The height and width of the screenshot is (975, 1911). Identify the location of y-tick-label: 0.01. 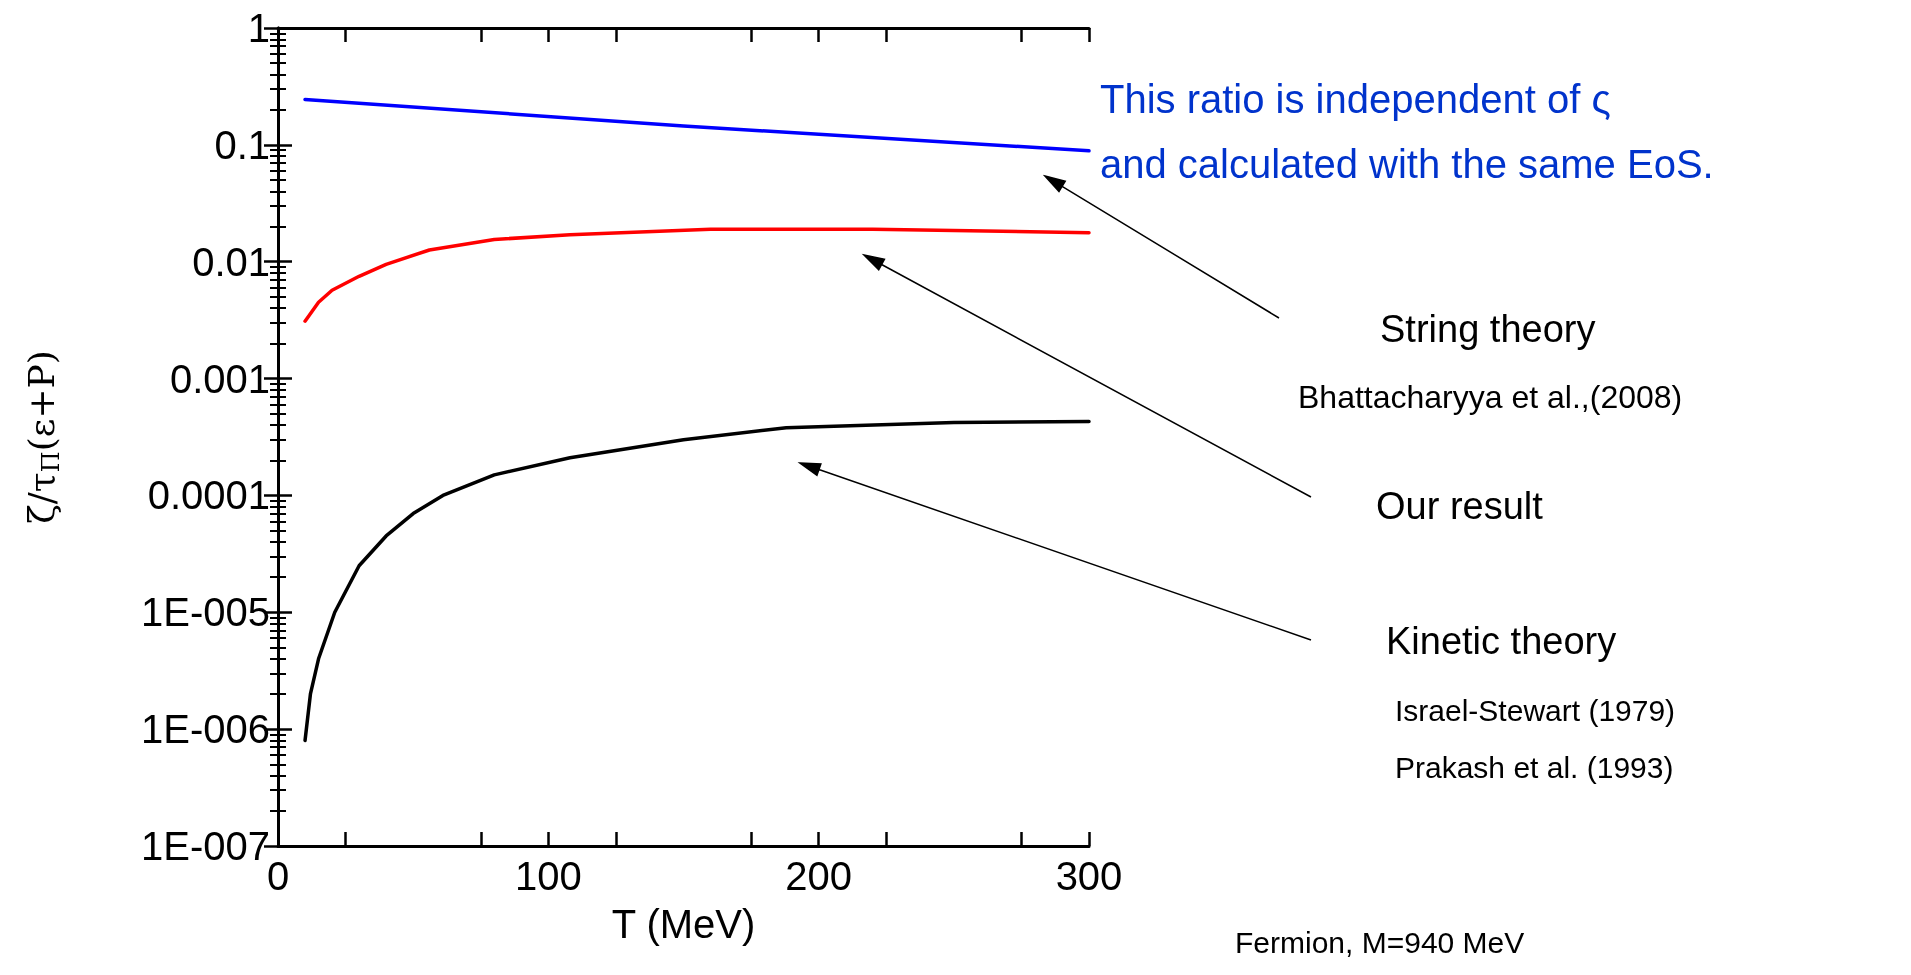
(231, 261).